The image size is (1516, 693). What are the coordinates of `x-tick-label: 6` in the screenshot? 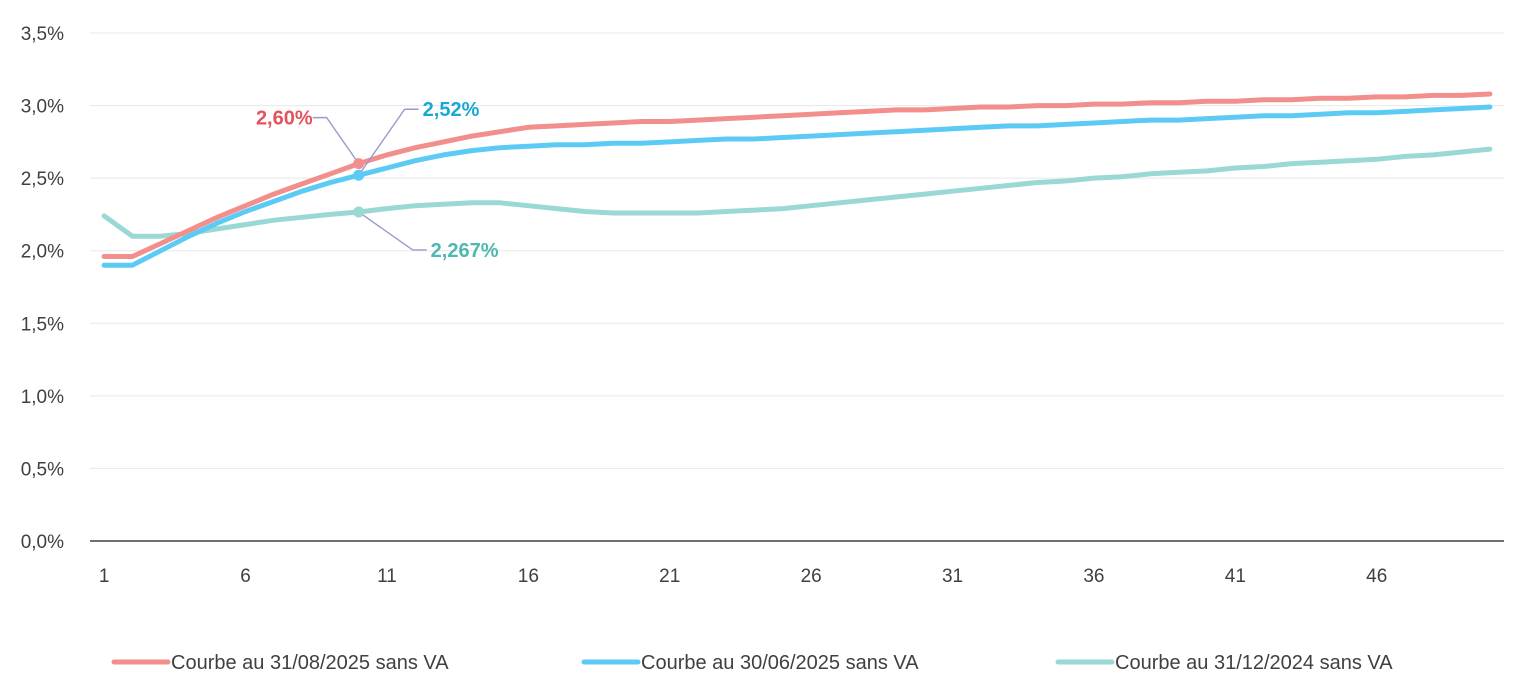 It's located at (245, 576).